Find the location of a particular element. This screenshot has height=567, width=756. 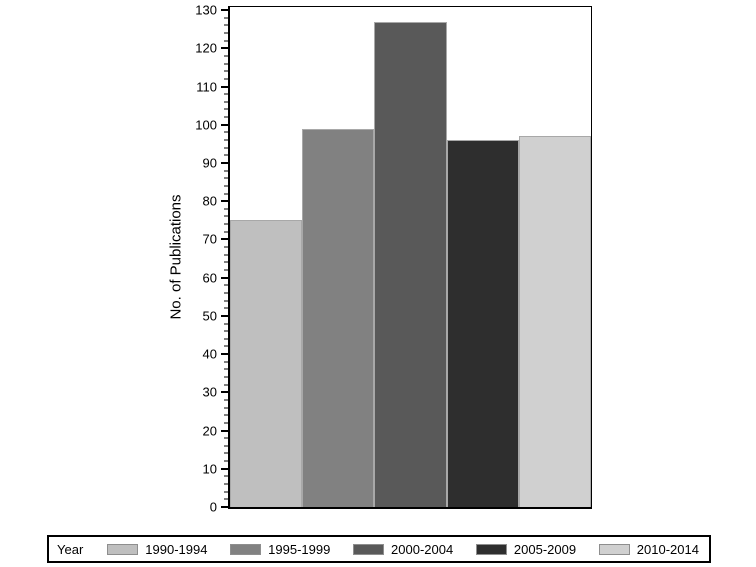

y-tick-label: 130 is located at coordinates (206, 10).